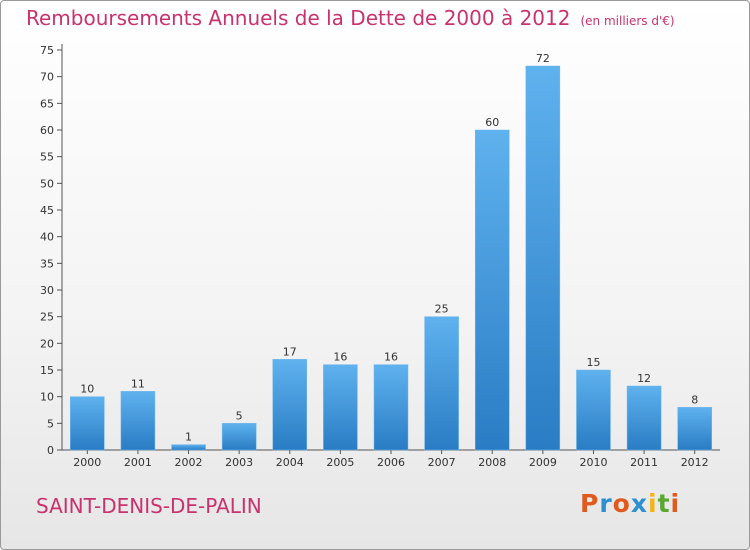 The width and height of the screenshot is (750, 550). I want to click on data-label-2003: 5, so click(239, 415).